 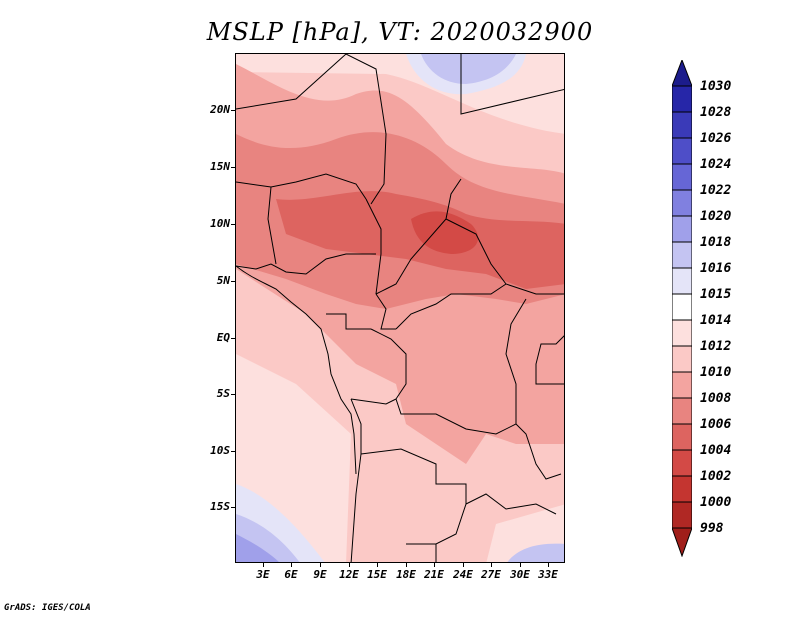 I want to click on lon-label-30e: 30E, so click(x=520, y=574).